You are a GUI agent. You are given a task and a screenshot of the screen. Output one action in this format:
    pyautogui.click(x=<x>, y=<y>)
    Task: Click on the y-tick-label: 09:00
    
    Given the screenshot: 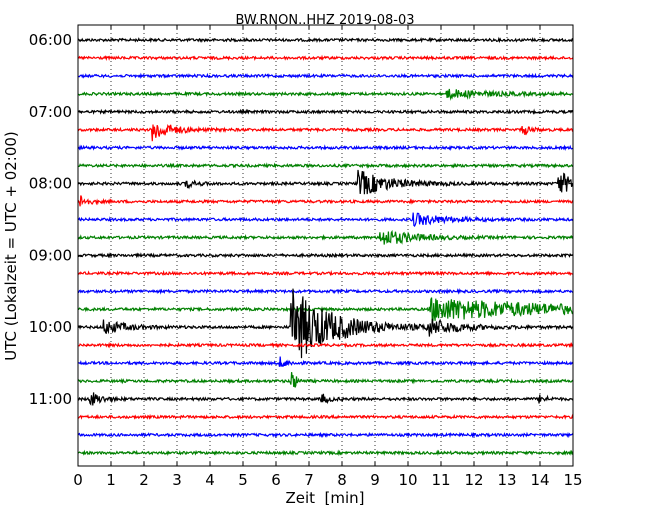 What is the action you would take?
    pyautogui.click(x=50, y=255)
    